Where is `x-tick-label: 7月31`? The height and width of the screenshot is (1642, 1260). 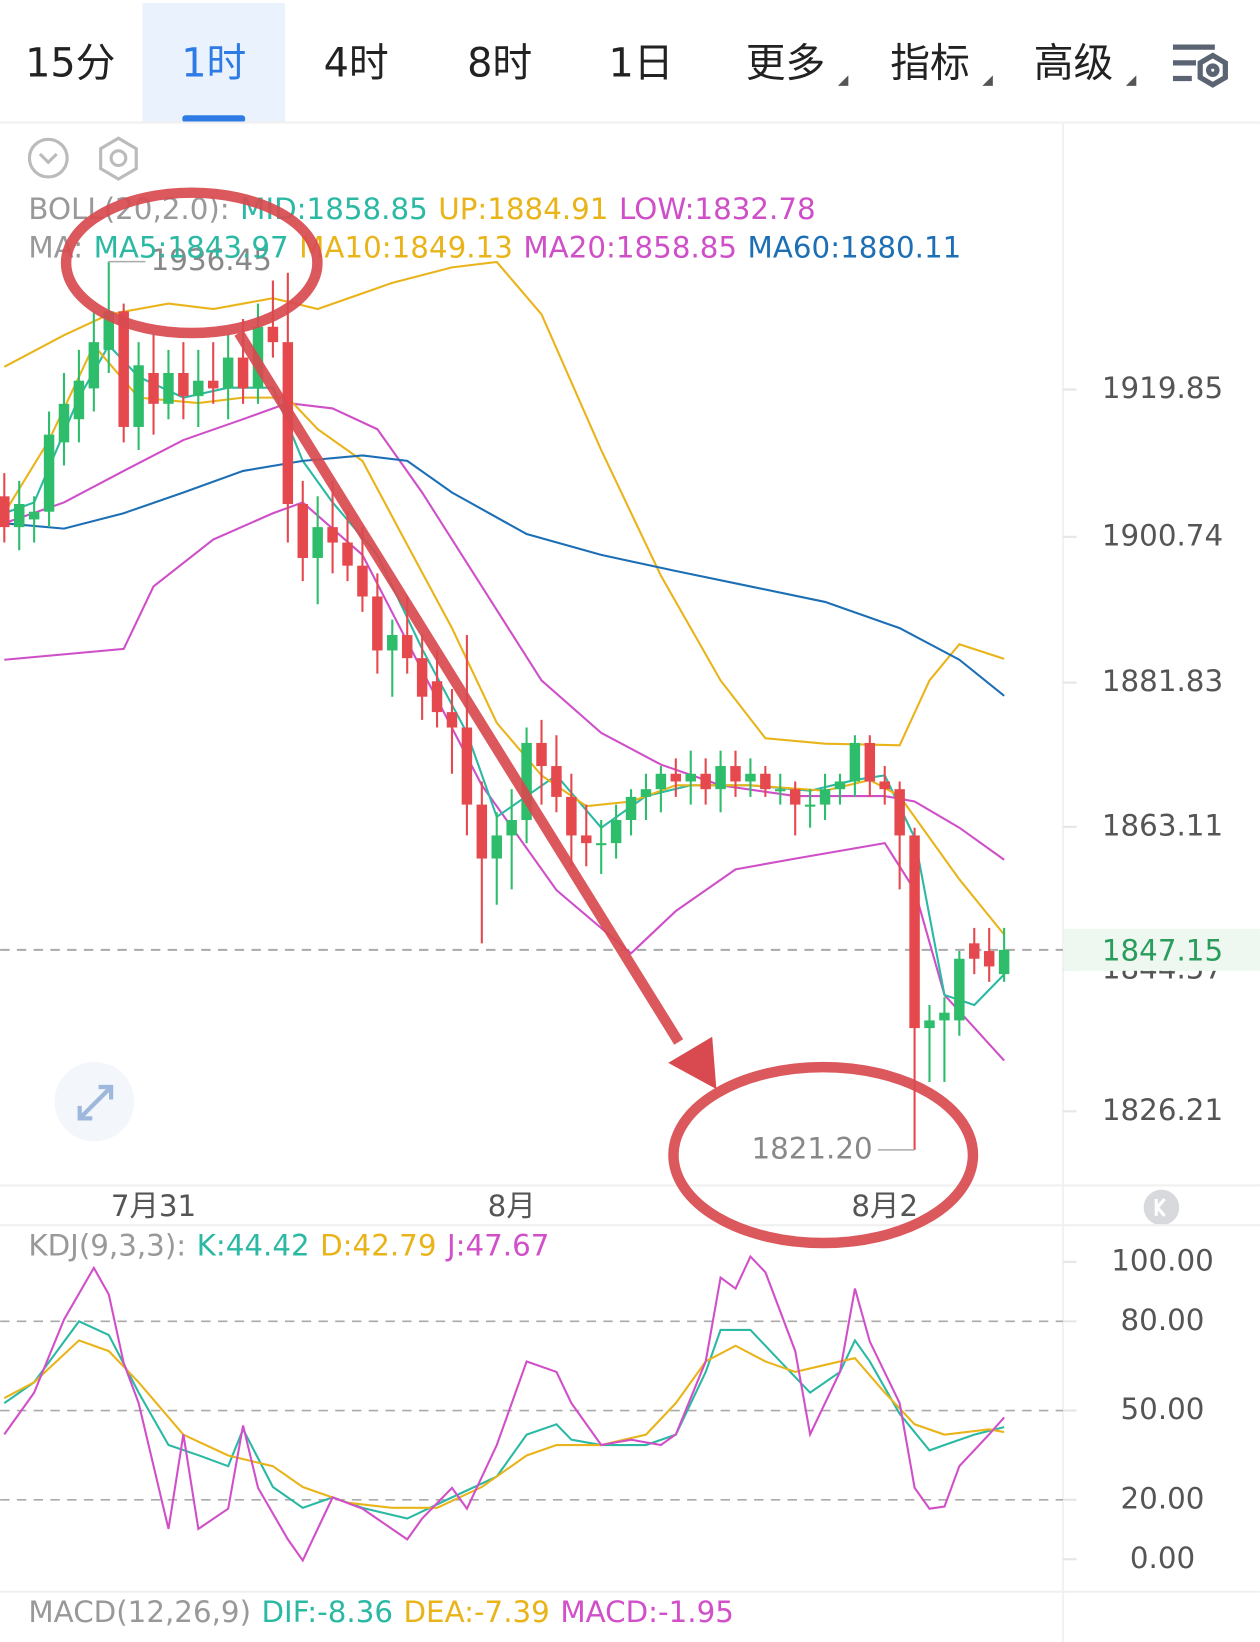 x-tick-label: 7月31 is located at coordinates (153, 1206).